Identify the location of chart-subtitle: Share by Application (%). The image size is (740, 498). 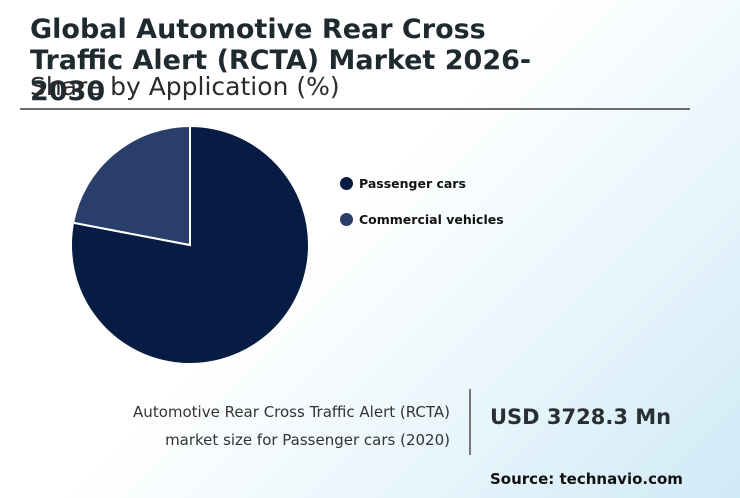
(185, 86).